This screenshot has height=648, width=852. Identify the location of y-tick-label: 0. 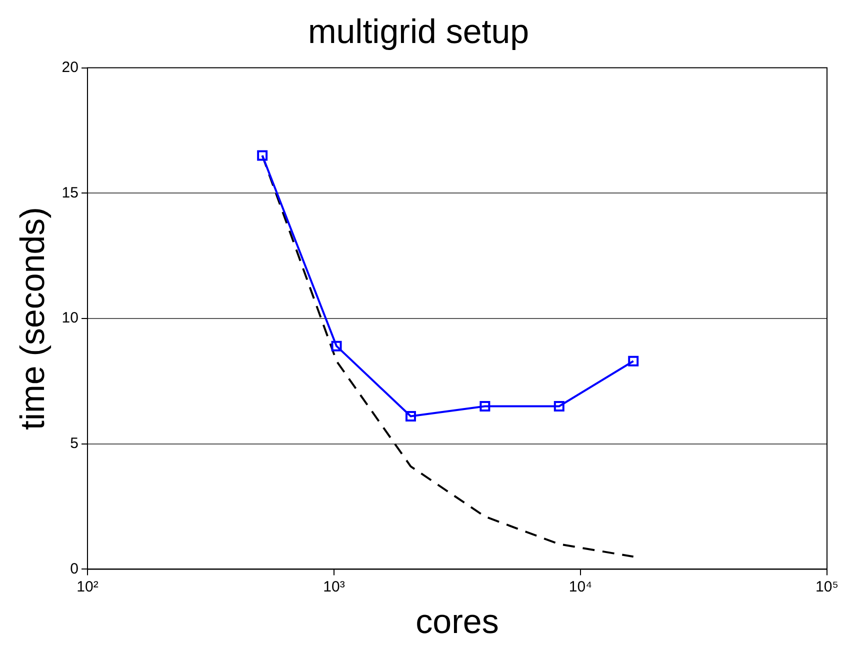
(74, 569).